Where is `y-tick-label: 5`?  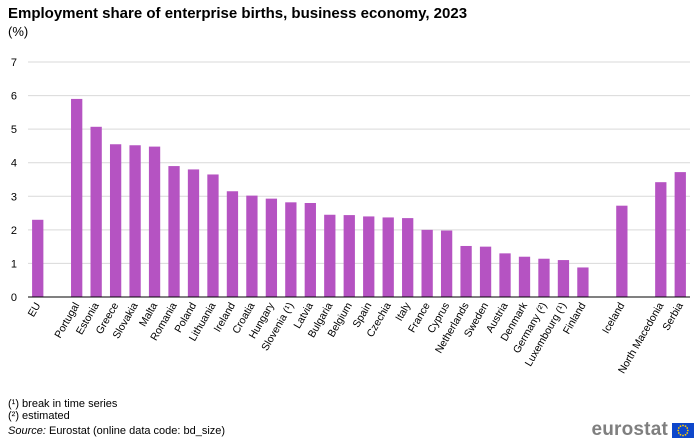
y-tick-label: 5 is located at coordinates (14, 130).